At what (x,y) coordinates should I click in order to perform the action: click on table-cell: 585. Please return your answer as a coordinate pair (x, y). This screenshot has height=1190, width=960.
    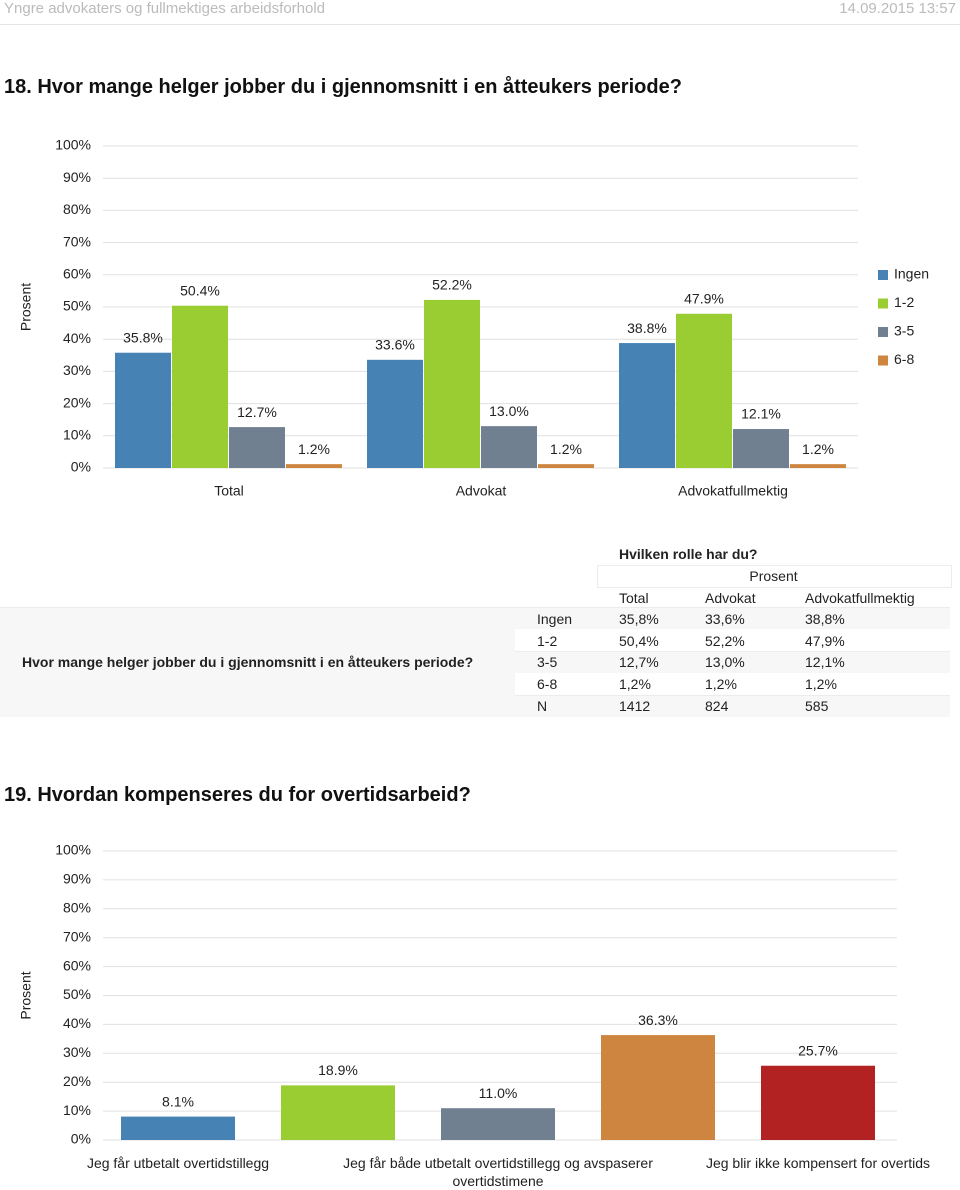
    Looking at the image, I should click on (817, 705).